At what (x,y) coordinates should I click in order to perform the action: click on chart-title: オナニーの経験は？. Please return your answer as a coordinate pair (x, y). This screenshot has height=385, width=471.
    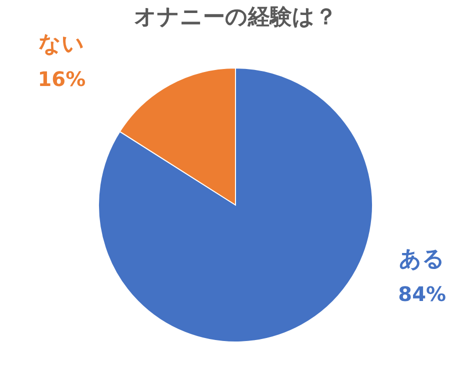
    Looking at the image, I should click on (235, 17).